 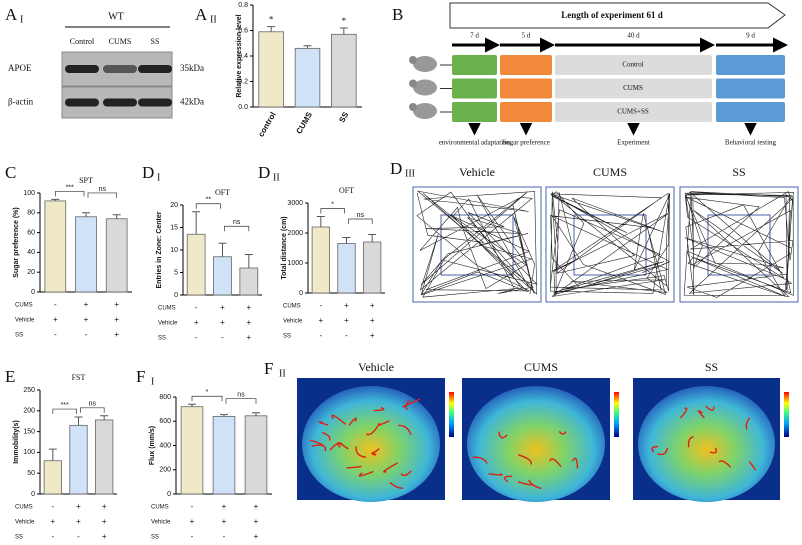 I want to click on panel-sublabel: III, so click(x=410, y=173).